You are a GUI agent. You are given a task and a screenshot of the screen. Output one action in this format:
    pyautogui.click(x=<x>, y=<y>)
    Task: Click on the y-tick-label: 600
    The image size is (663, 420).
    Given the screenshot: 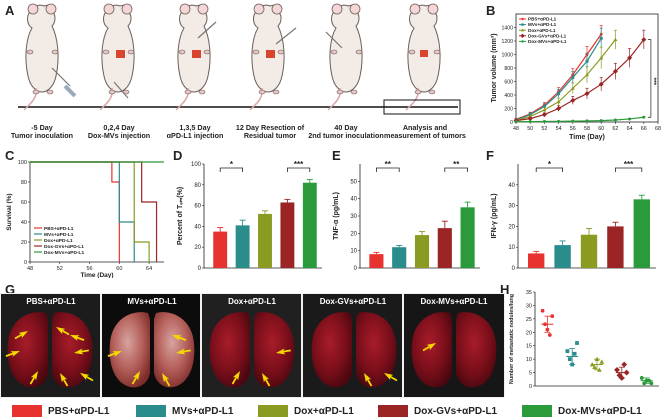 What is the action you would take?
    pyautogui.click(x=508, y=83)
    